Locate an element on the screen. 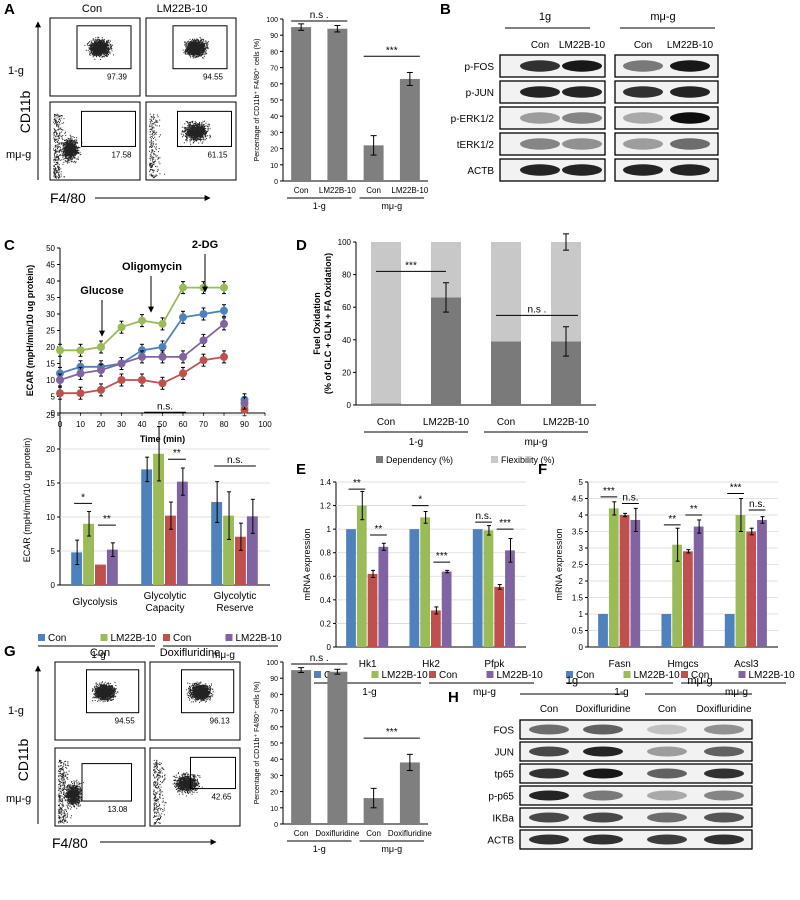  bar-g-ytick-label-6: 60 is located at coordinates (274, 728).